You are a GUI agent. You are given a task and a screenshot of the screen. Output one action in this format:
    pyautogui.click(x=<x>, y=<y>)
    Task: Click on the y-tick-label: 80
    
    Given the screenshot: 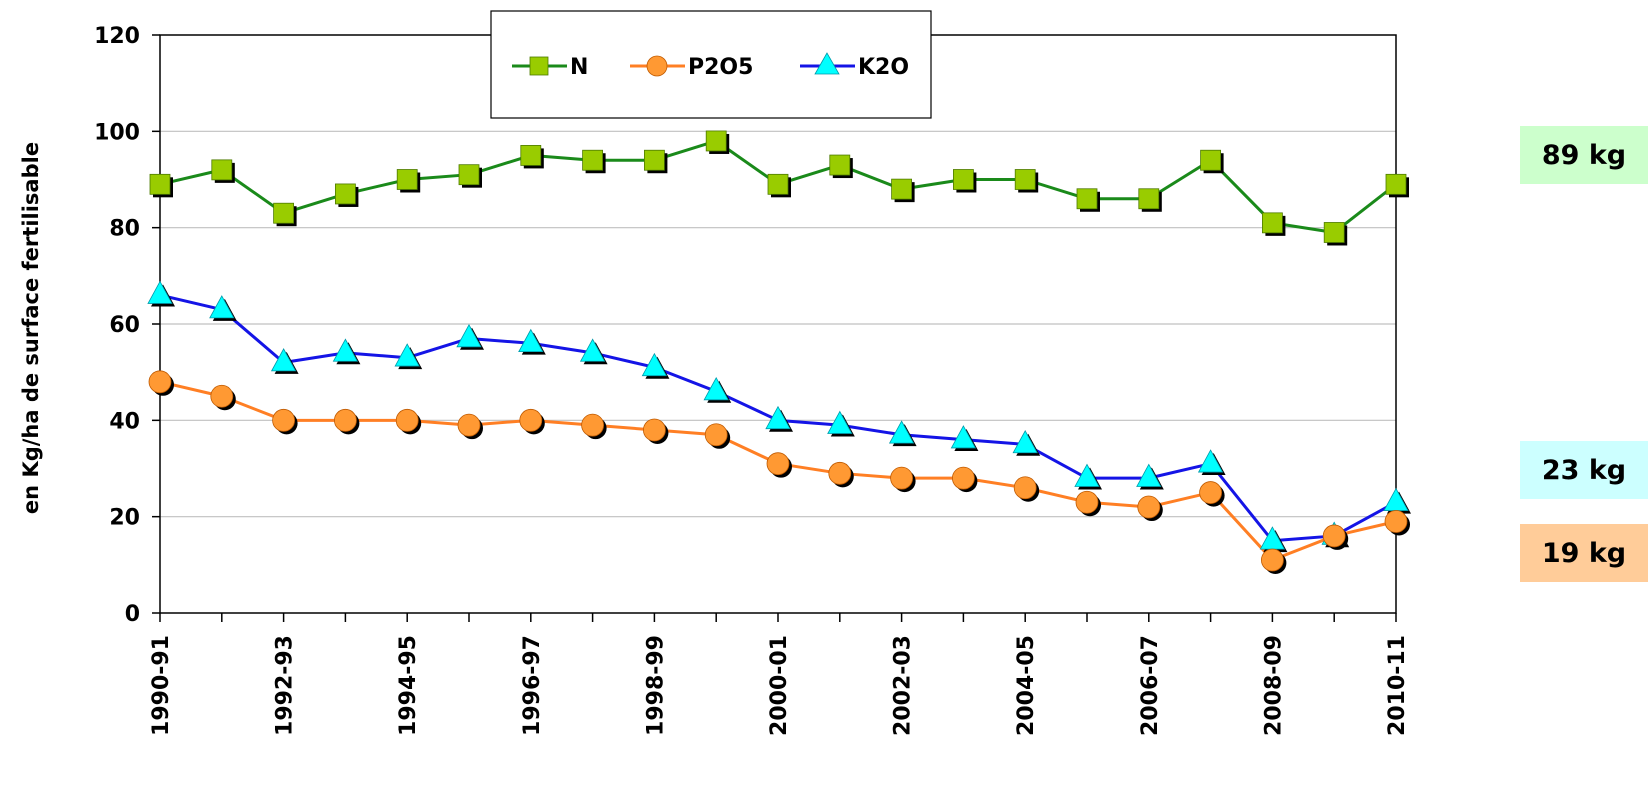 What is the action you would take?
    pyautogui.click(x=124, y=229)
    